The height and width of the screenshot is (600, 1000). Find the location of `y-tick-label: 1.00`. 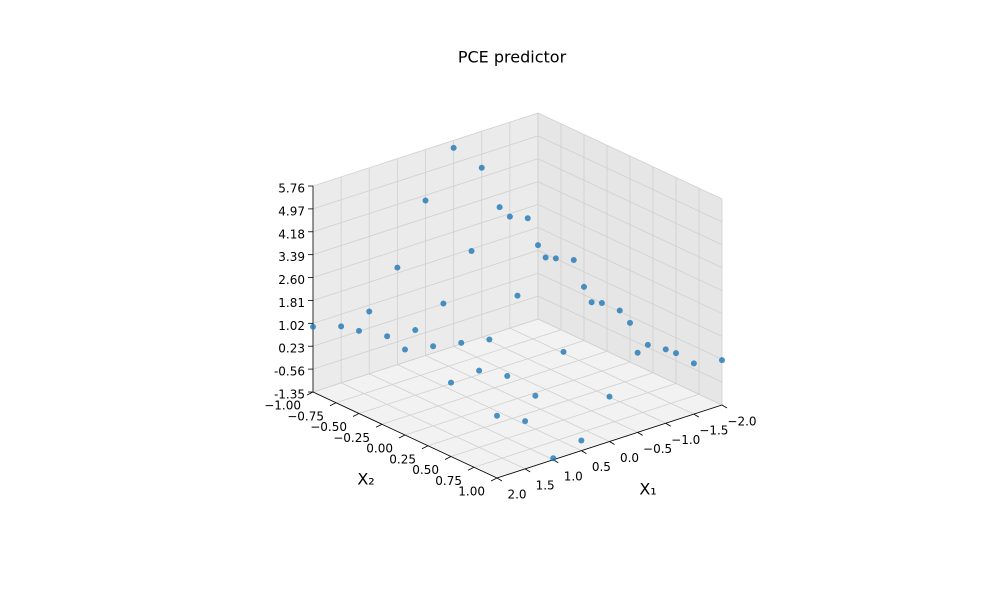

y-tick-label: 1.00 is located at coordinates (471, 492).